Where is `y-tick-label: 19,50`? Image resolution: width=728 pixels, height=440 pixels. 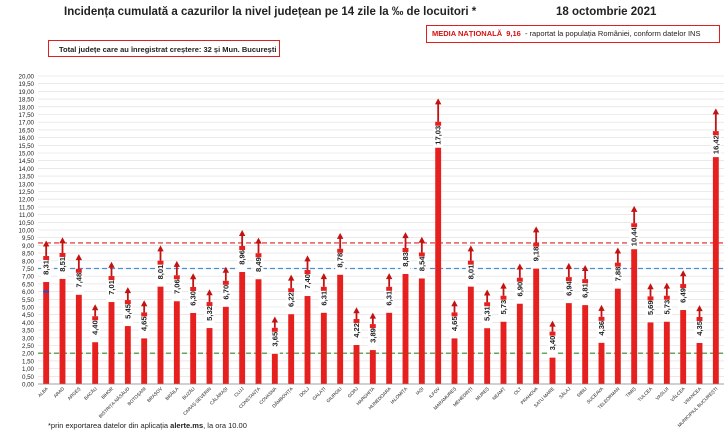
y-tick-label: 19,50 is located at coordinates (27, 84).